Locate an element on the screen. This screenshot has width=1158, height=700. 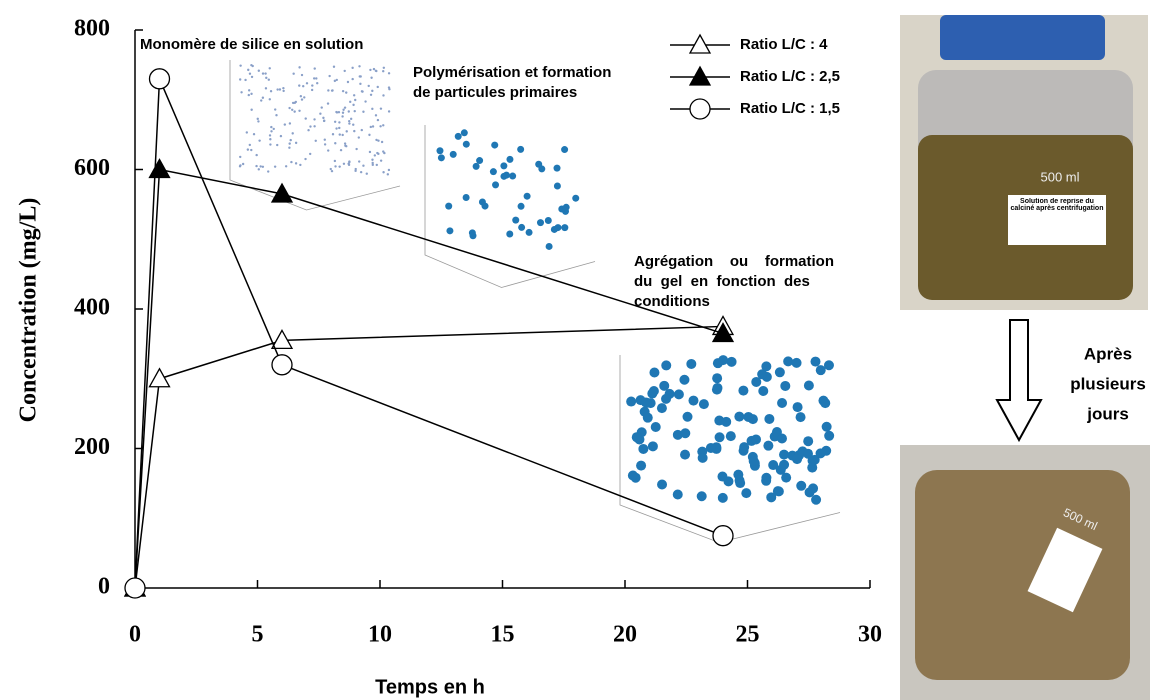
y-tick-label: 200 is located at coordinates (92, 447).